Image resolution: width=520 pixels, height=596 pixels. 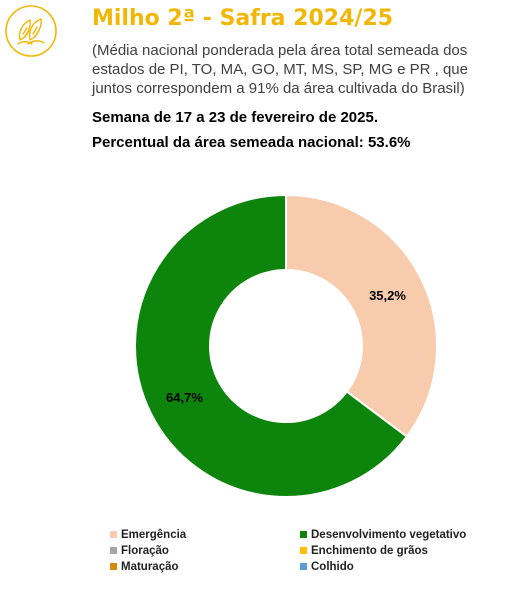 I want to click on legend-item-0: Emergência, so click(x=205, y=534).